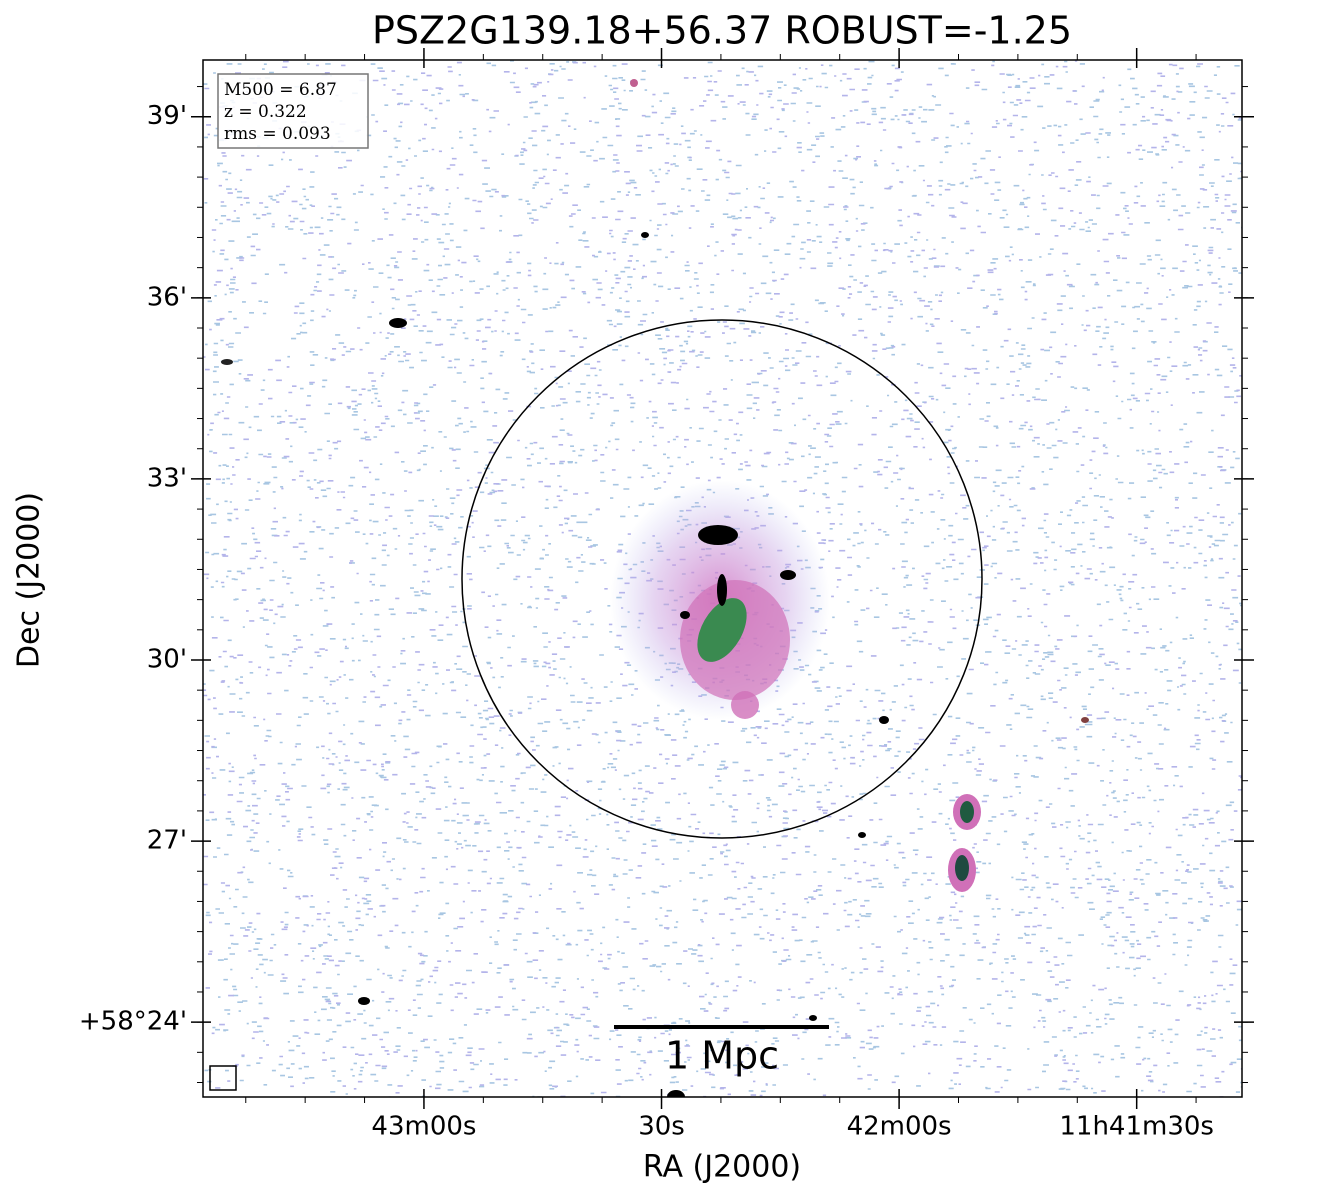  Describe the element at coordinates (423, 1127) in the screenshot. I see `x-tick-label: 43m00s` at that location.